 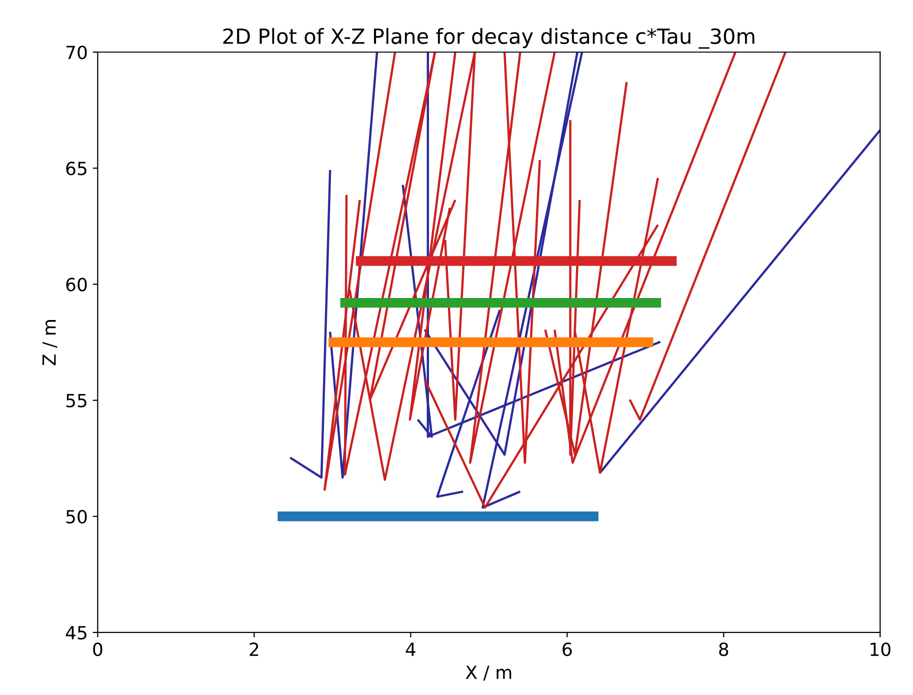 I want to click on y-tick-label: 45, so click(x=76, y=633).